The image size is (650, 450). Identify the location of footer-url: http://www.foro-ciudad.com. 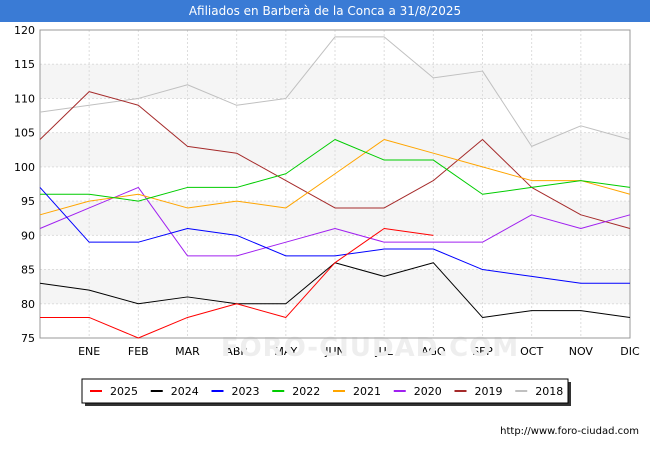
(569, 431).